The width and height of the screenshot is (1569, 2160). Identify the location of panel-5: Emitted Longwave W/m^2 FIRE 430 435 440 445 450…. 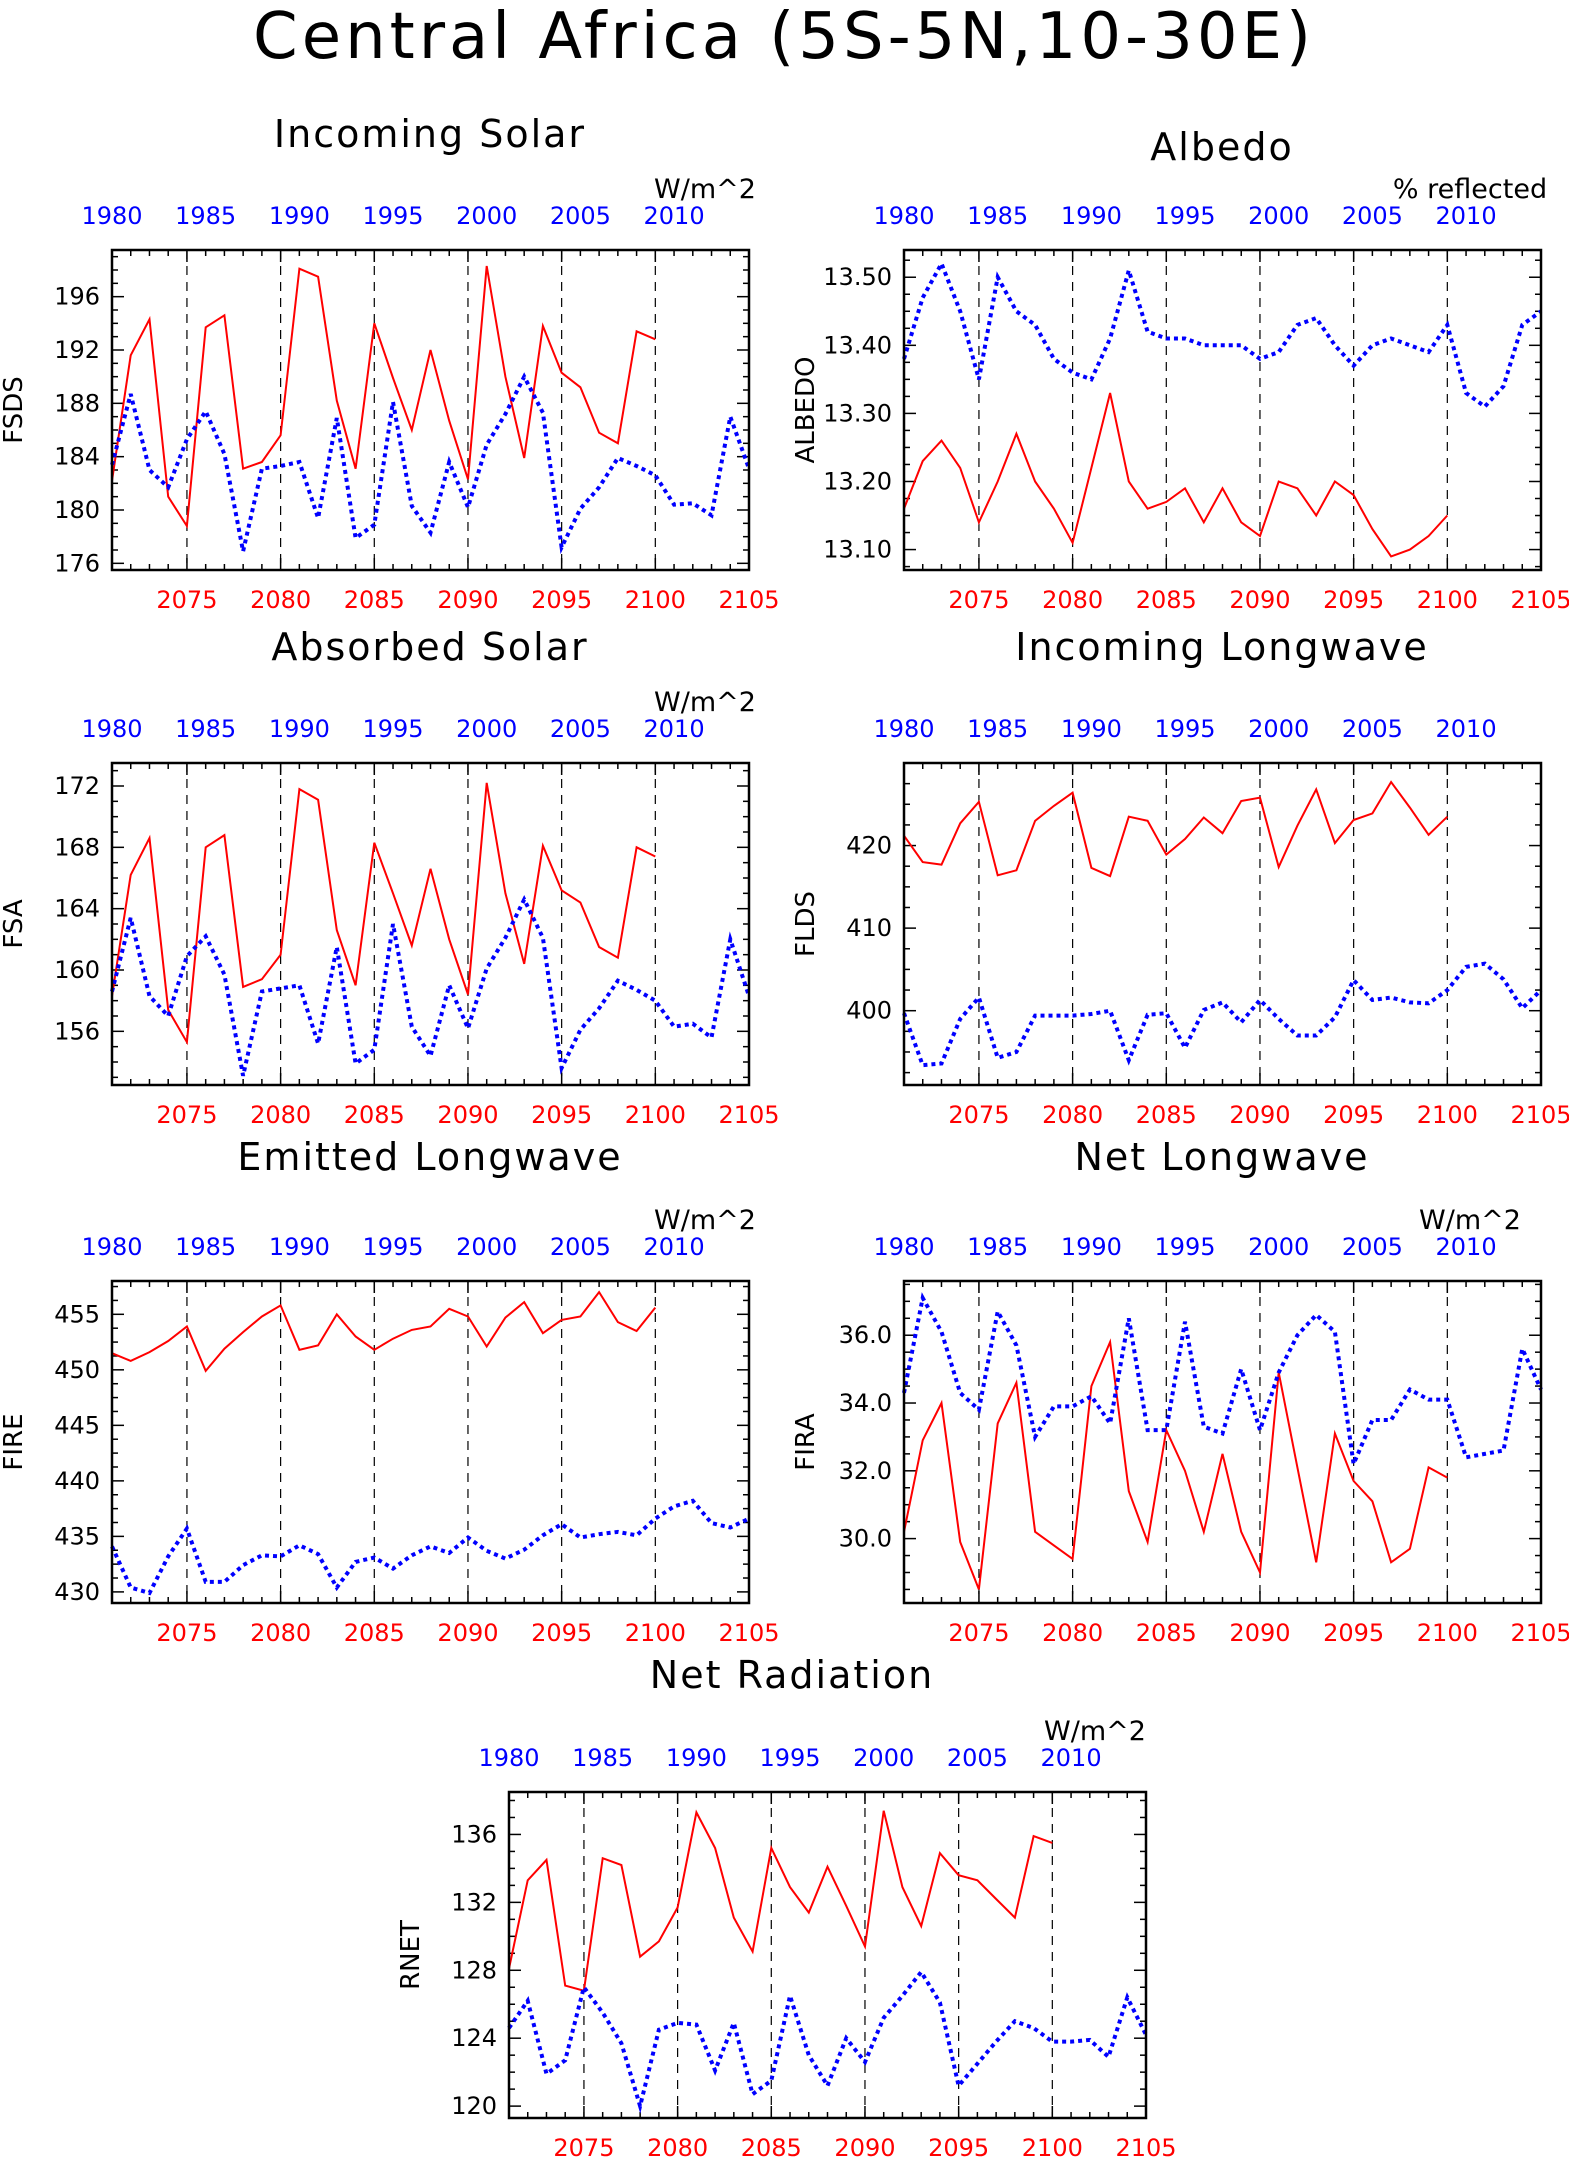
(390, 1391).